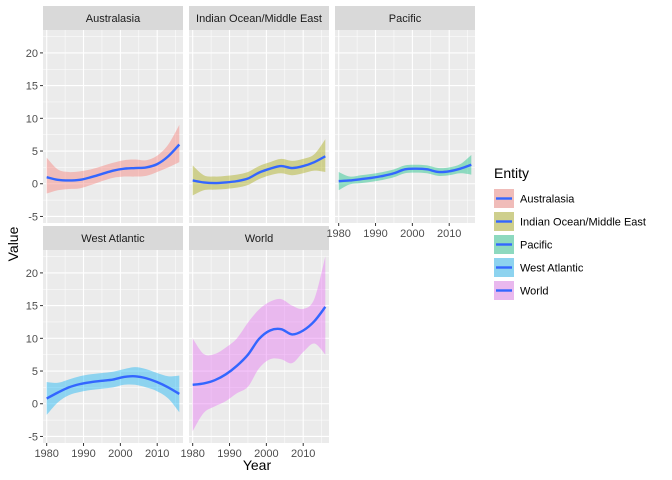  I want to click on strip-world, so click(259, 238).